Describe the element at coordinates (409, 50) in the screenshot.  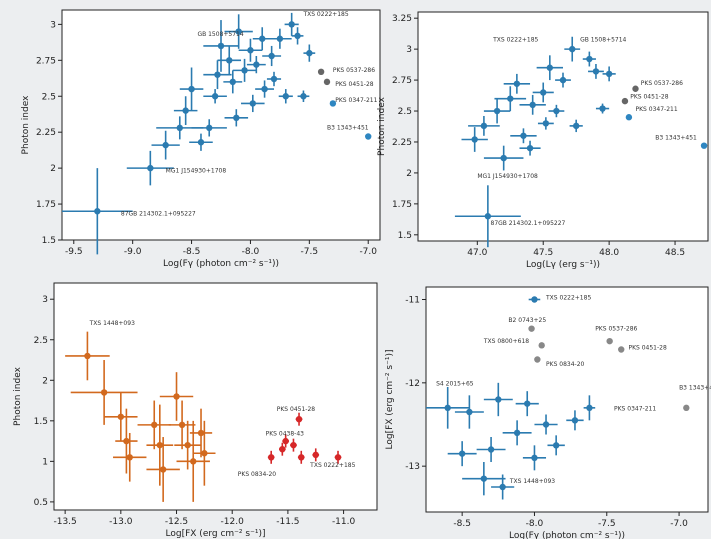
I see `y-tick-label: 3` at that location.